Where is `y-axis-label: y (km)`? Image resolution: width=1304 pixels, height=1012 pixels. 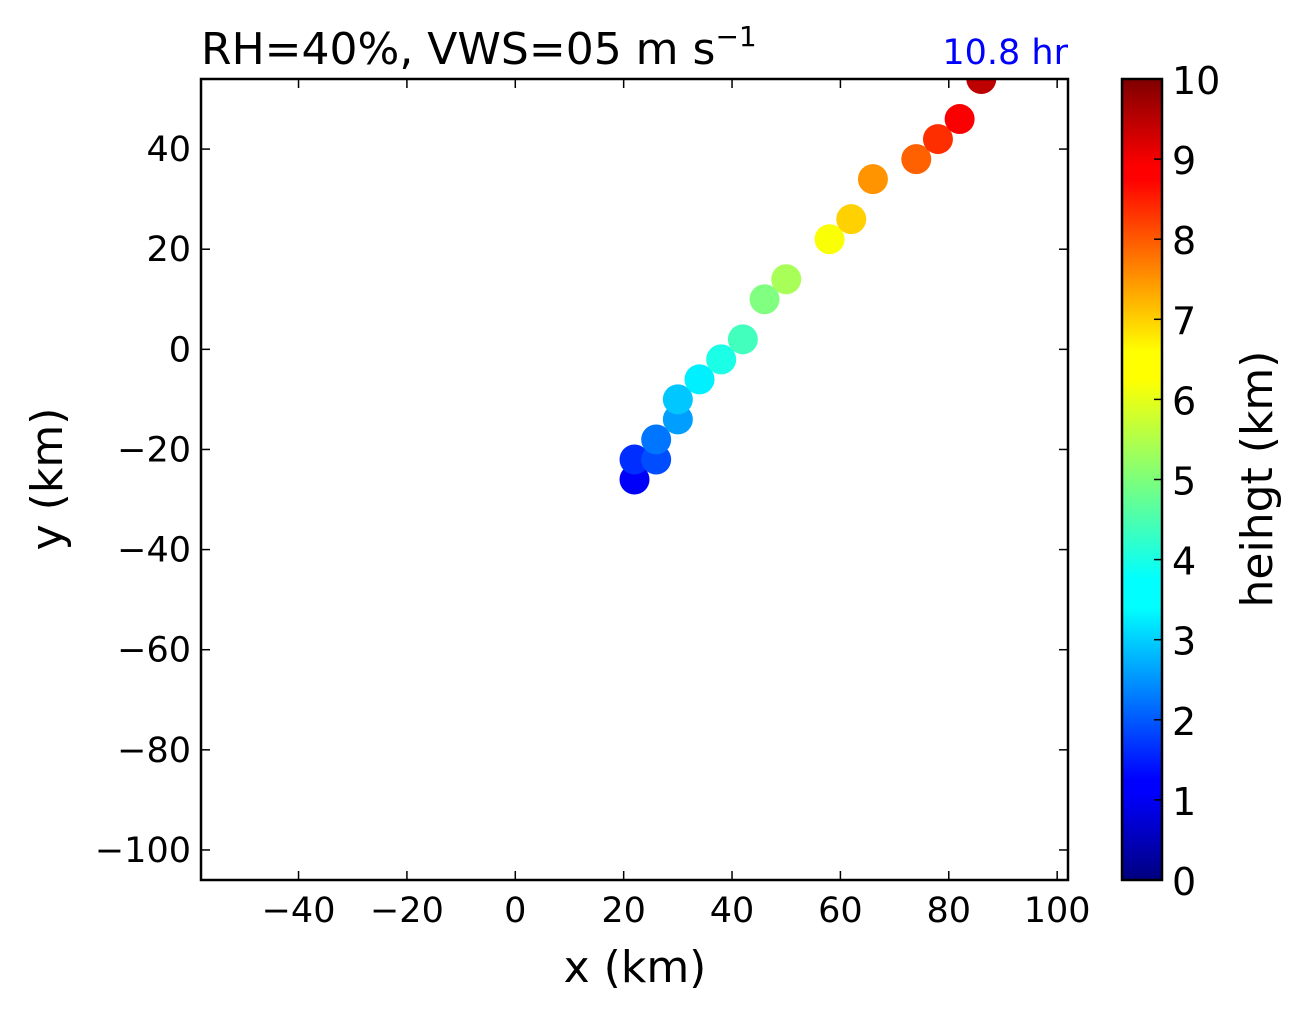
y-axis-label: y (km) is located at coordinates (47, 479).